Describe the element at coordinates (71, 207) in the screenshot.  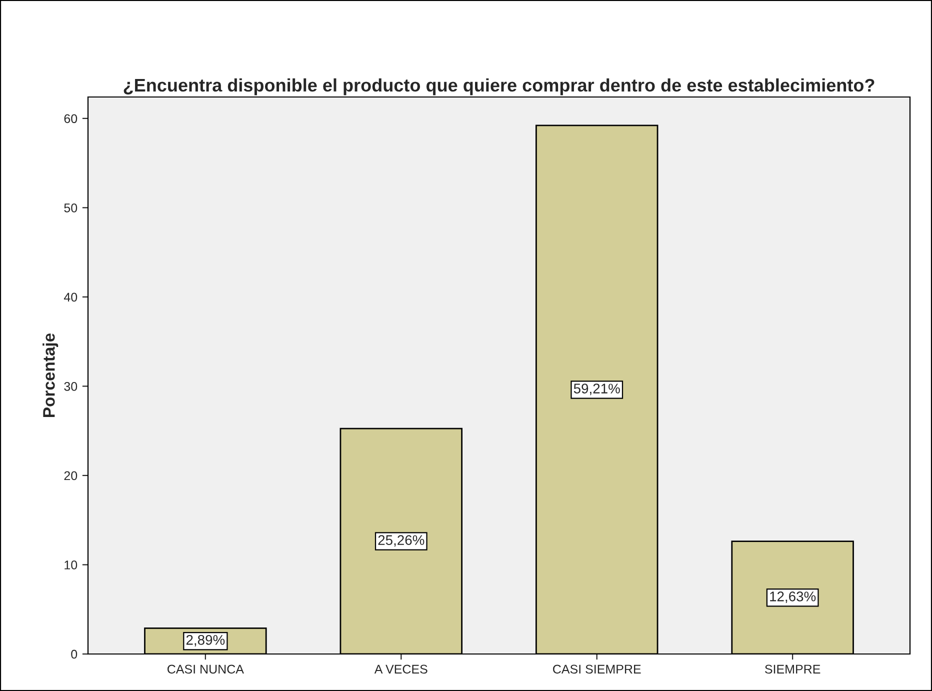
I see `y-tick-label: 50` at that location.